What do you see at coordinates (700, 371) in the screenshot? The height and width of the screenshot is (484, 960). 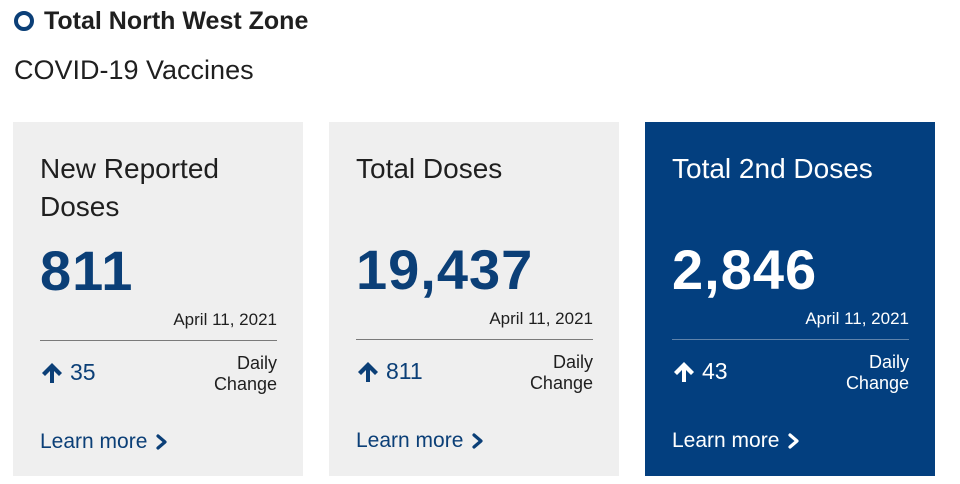 I see `daily-change: 43` at bounding box center [700, 371].